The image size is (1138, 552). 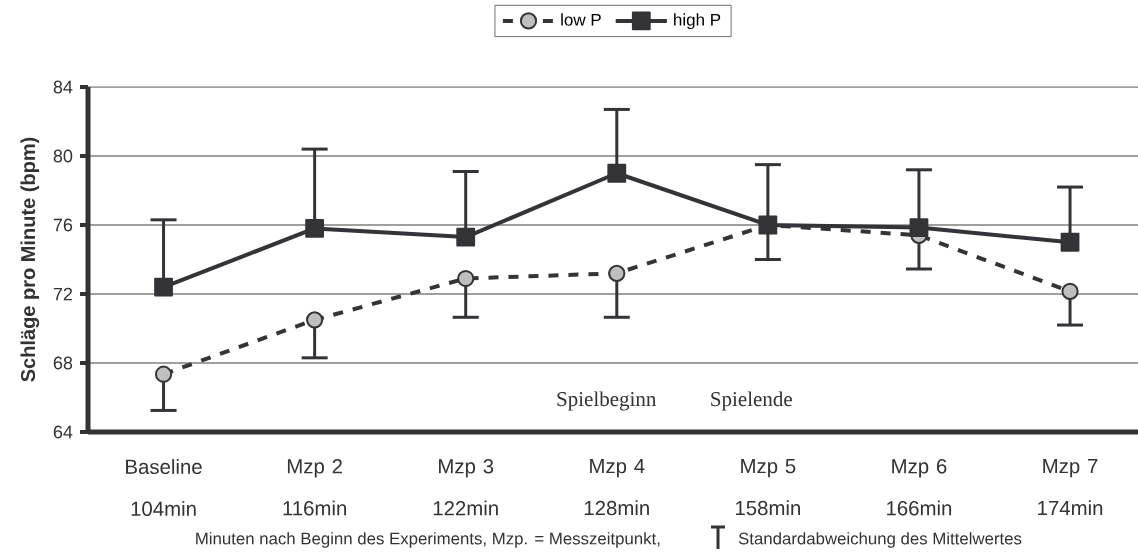 I want to click on x-tick-label: Mzp 7 174min, so click(x=1070, y=487).